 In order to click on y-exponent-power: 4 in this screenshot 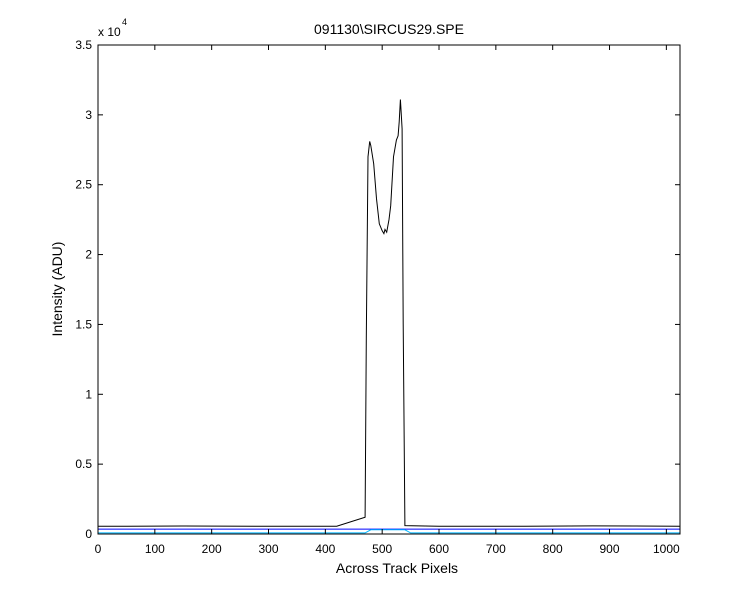, I will do `click(124, 22)`.